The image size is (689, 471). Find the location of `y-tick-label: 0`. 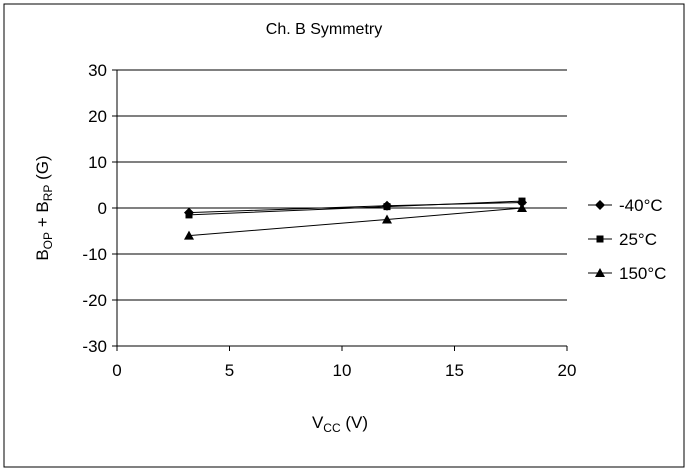

y-tick-label: 0 is located at coordinates (102, 208).